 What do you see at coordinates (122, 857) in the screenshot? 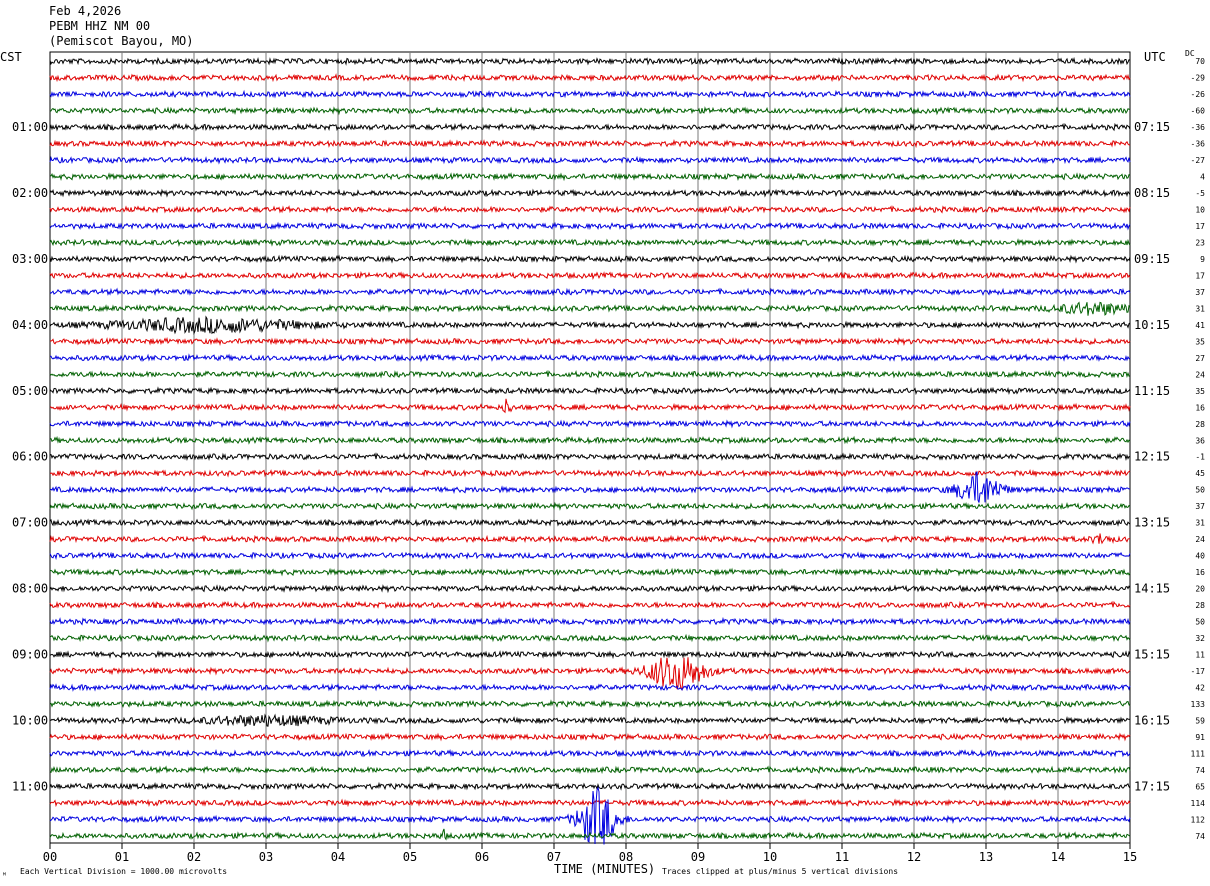
I see `x-tick-label: 01` at bounding box center [122, 857].